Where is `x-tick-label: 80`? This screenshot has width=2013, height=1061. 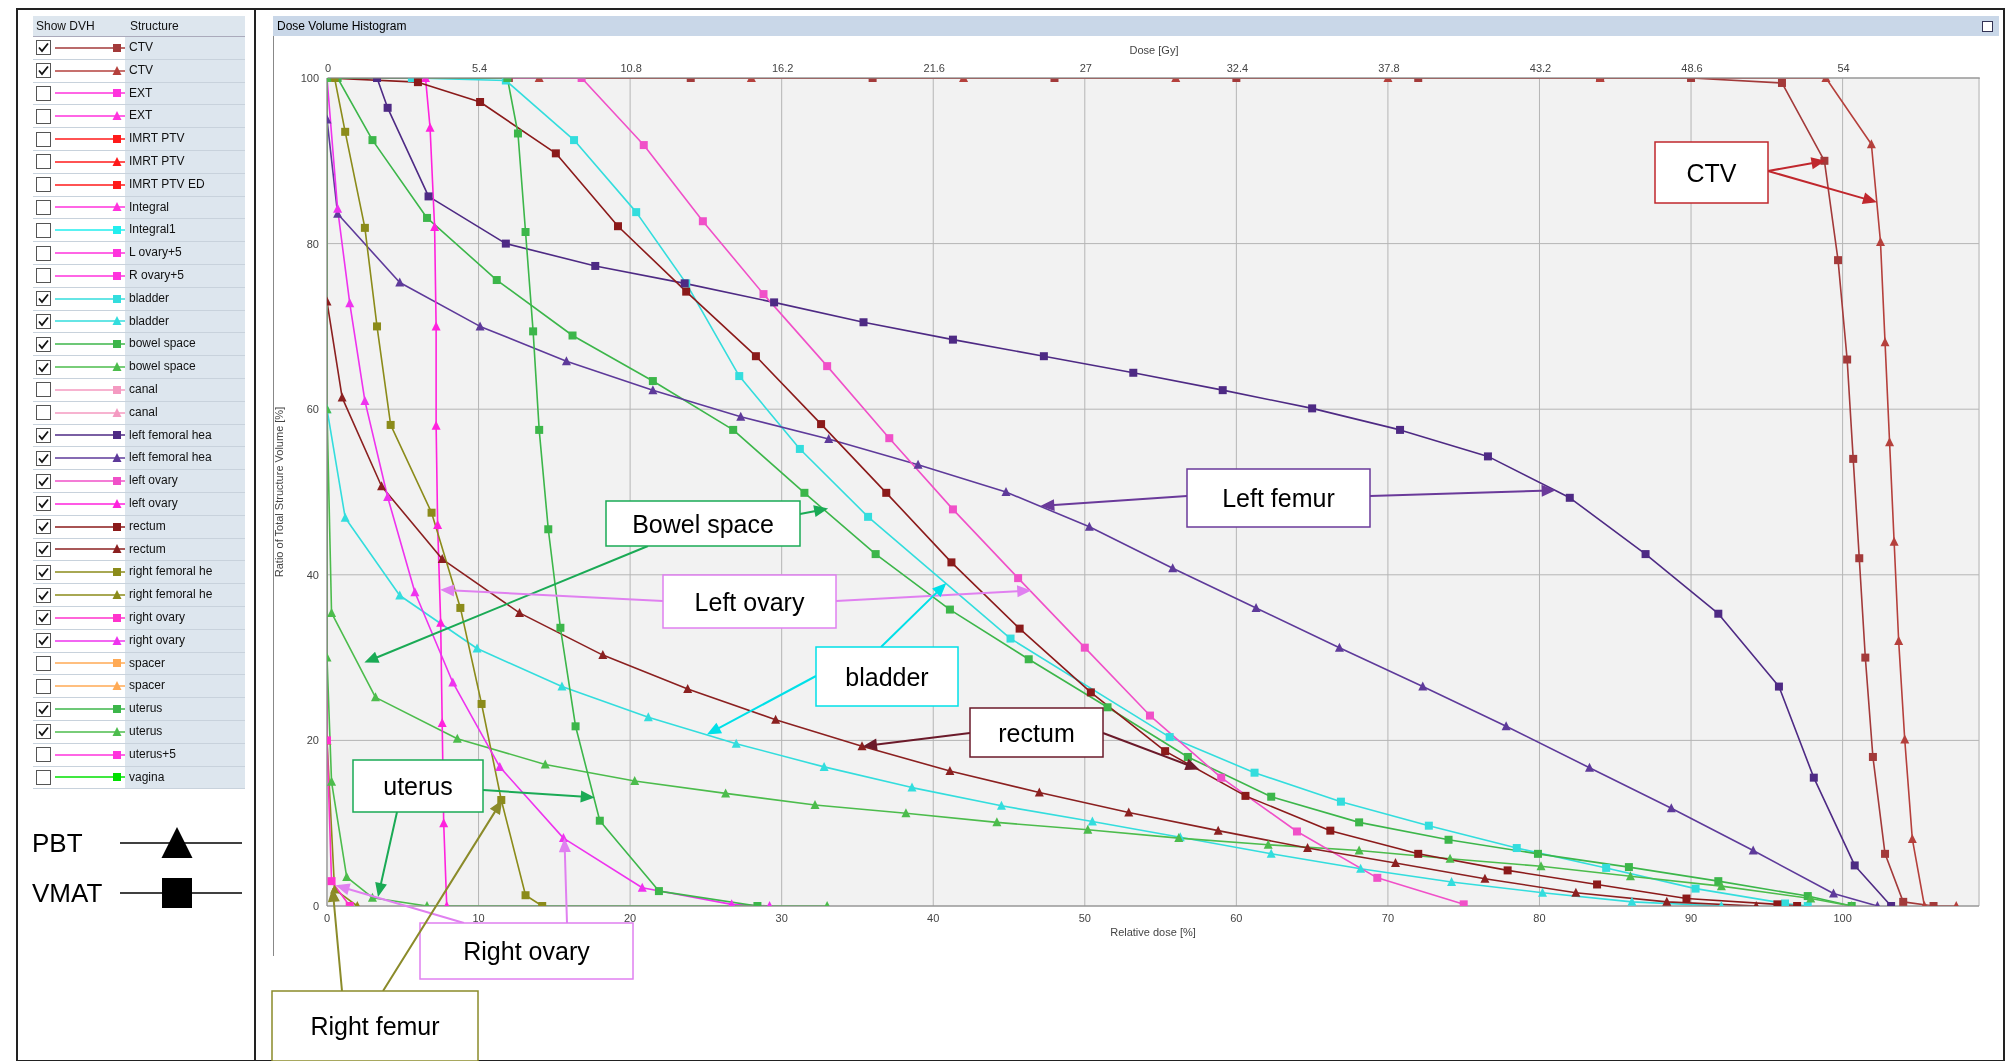 x-tick-label: 80 is located at coordinates (1539, 917).